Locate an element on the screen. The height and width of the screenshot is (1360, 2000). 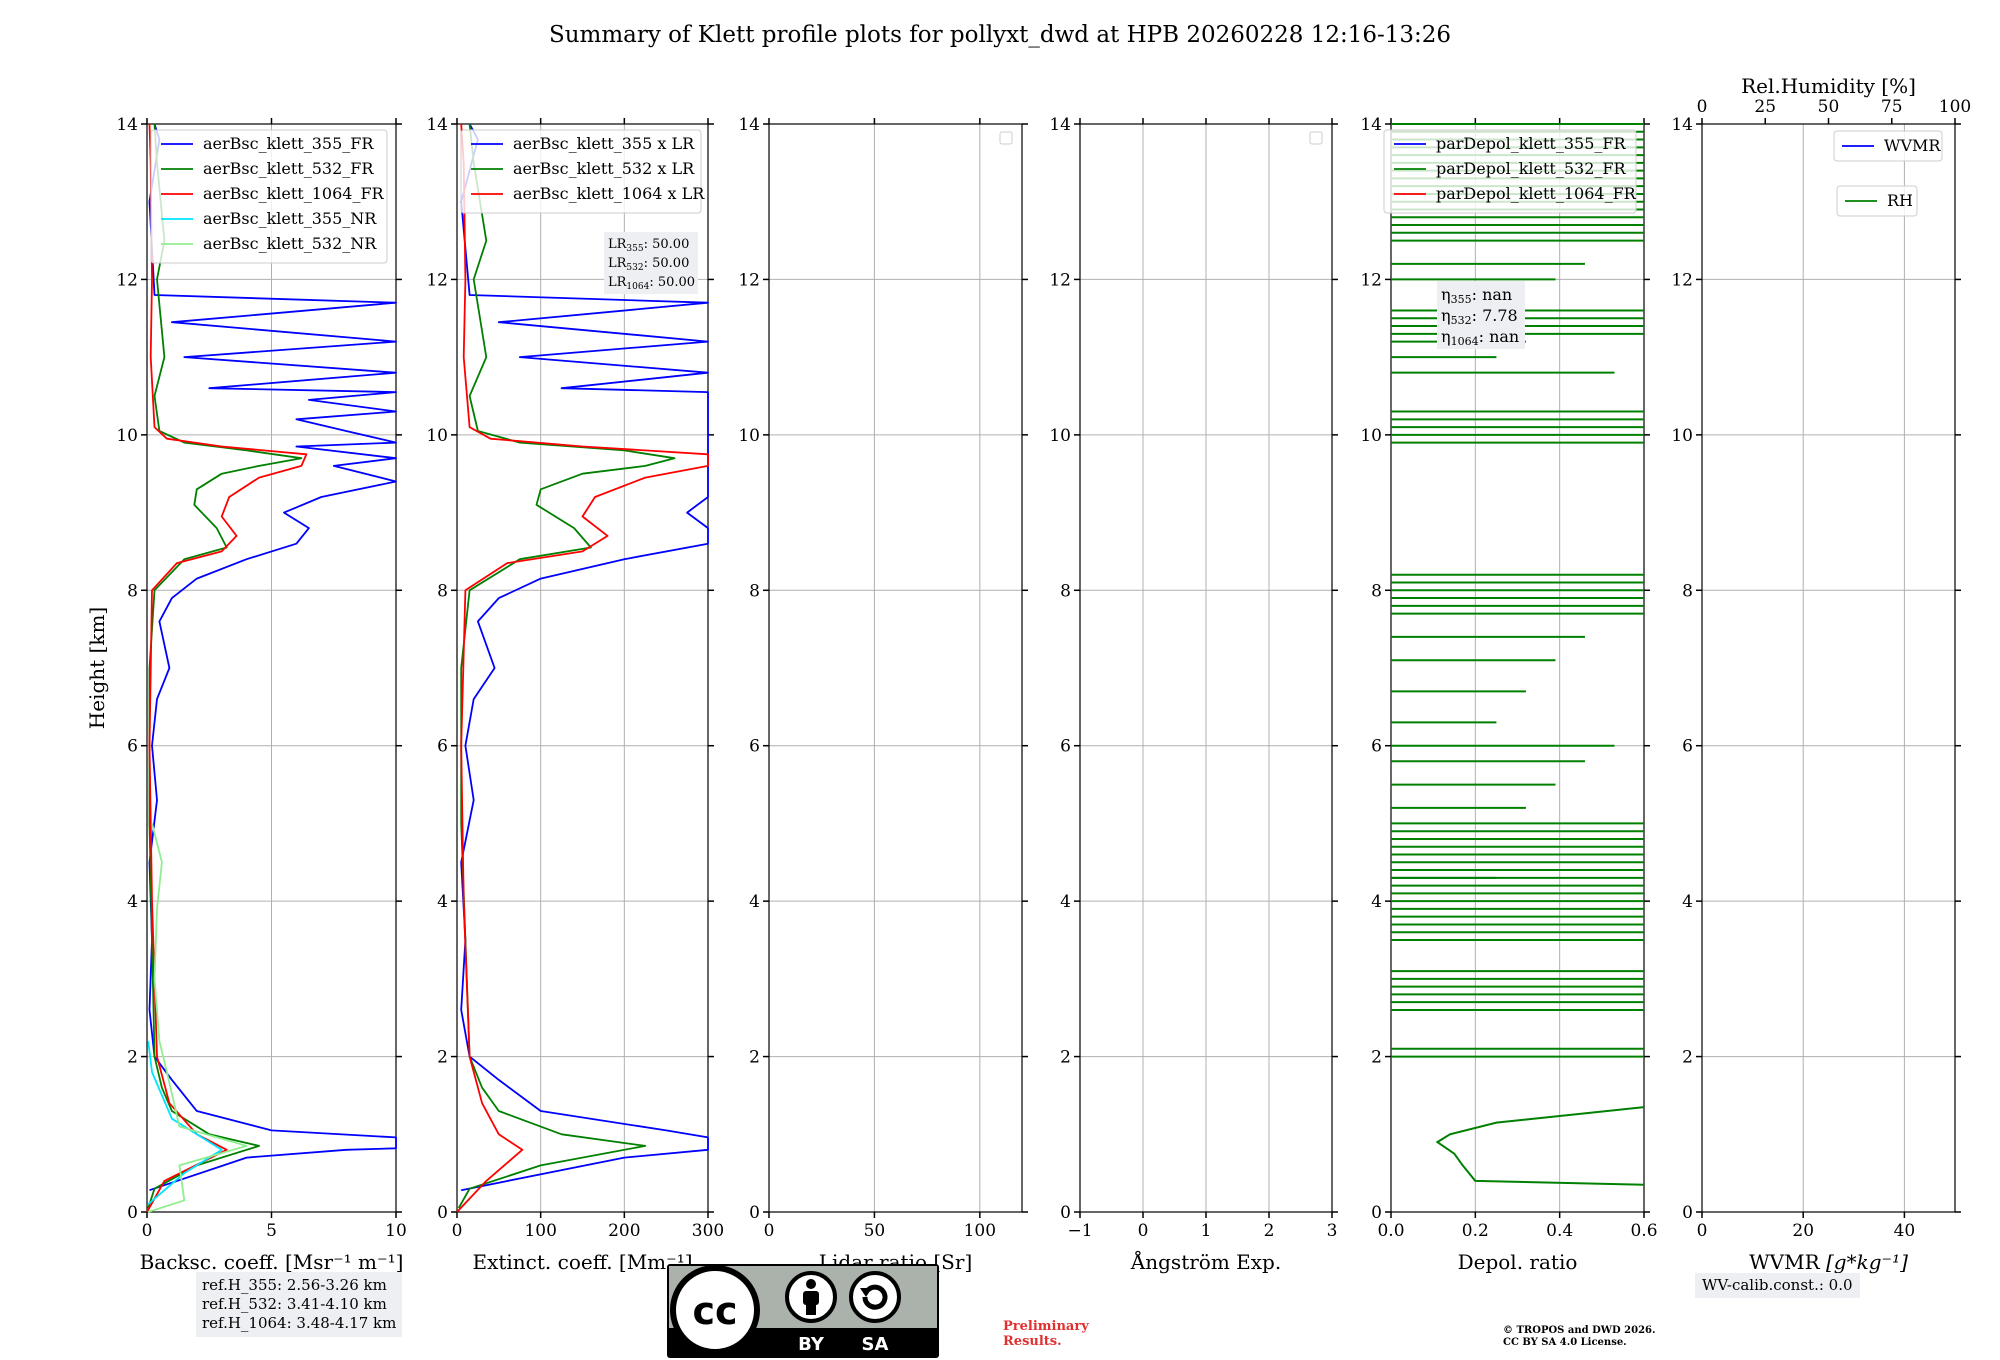
y-tick-label-ext: 8 is located at coordinates (442, 591).